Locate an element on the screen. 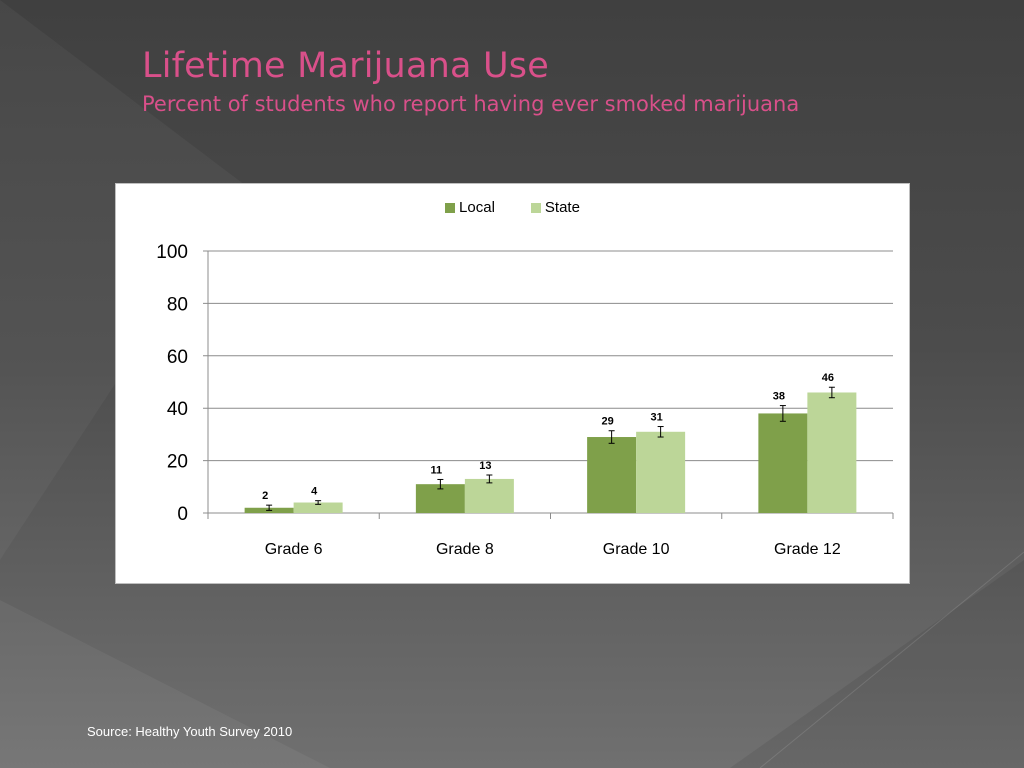  y-tick-label: 20 is located at coordinates (177, 462).